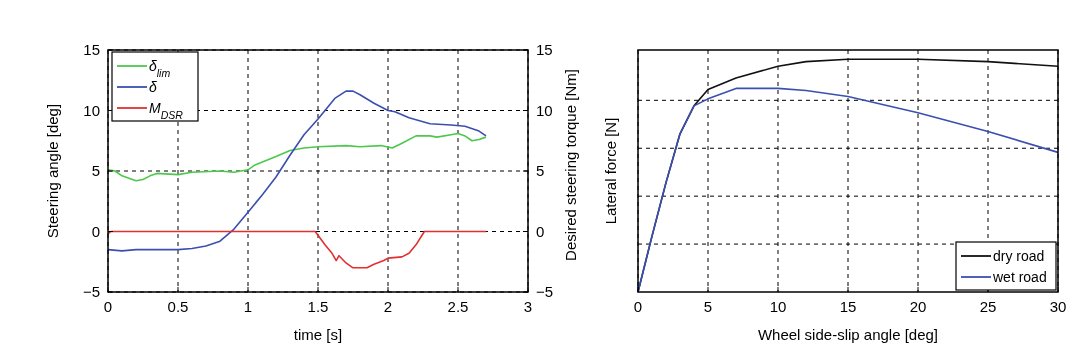  Describe the element at coordinates (95, 170) in the screenshot. I see `y-tick-label: 5` at that location.